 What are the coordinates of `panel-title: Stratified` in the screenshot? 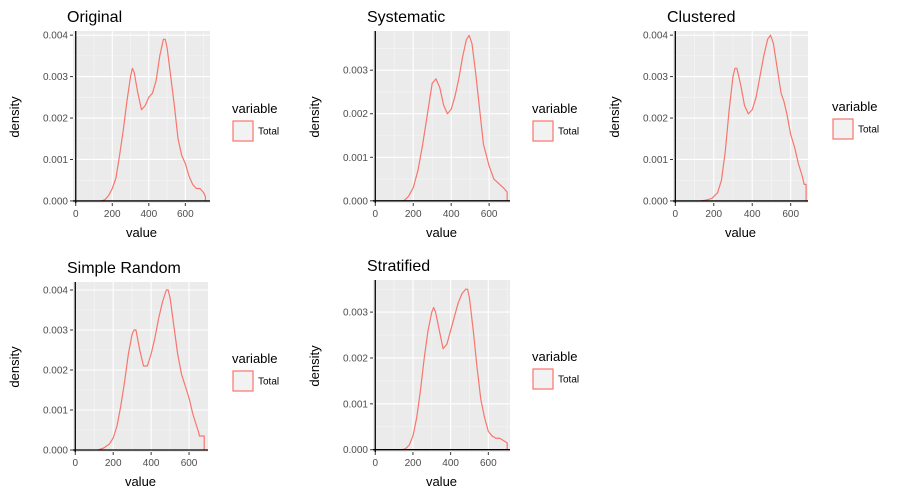 It's located at (398, 266).